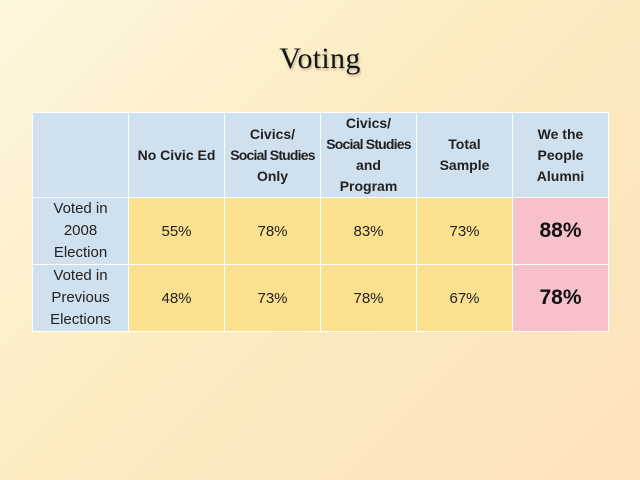  Describe the element at coordinates (272, 231) in the screenshot. I see `cell-2008-civics-only: 78%` at that location.